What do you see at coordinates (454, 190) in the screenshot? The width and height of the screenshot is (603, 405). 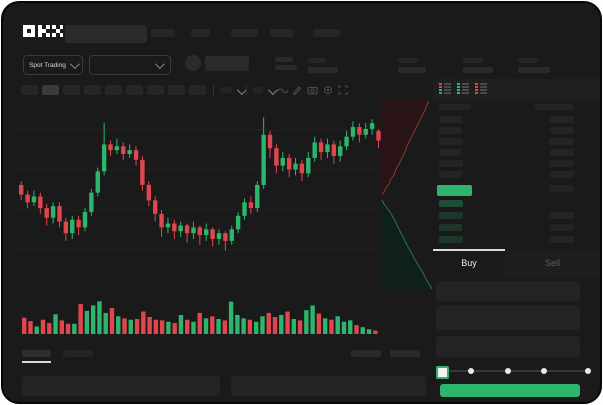 I see `last-price-button` at bounding box center [454, 190].